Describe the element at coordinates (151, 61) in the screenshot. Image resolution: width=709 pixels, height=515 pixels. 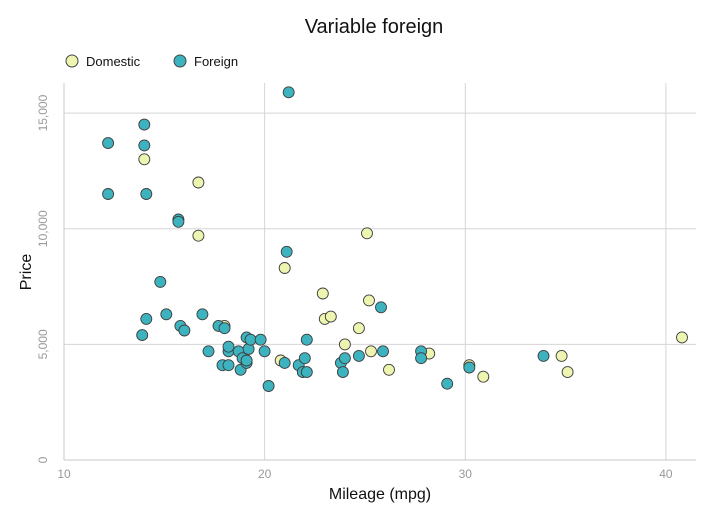
I see `legend: Domestic Foreign` at that location.